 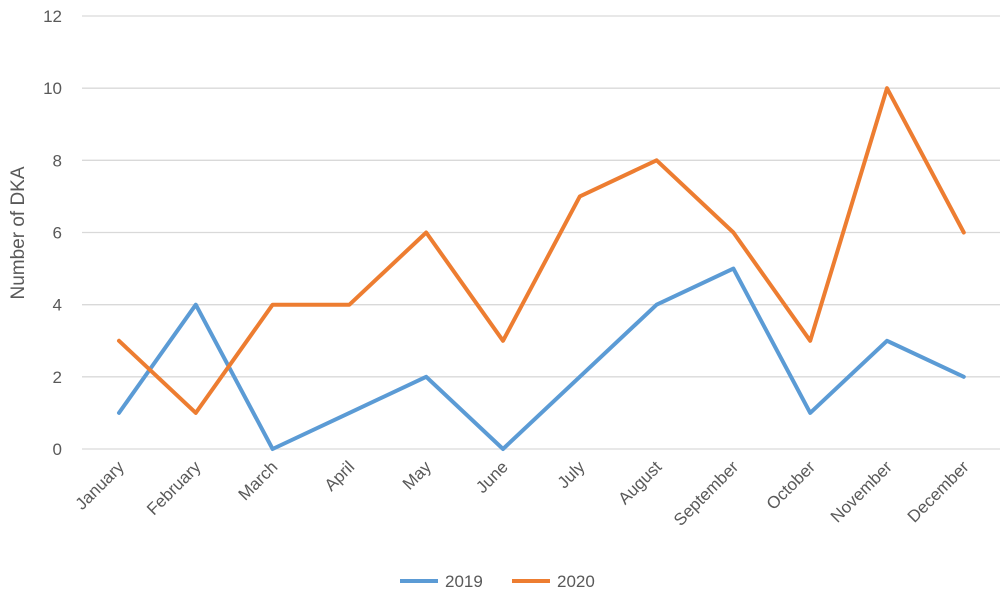 I want to click on x-tick-label: March, so click(x=258, y=480).